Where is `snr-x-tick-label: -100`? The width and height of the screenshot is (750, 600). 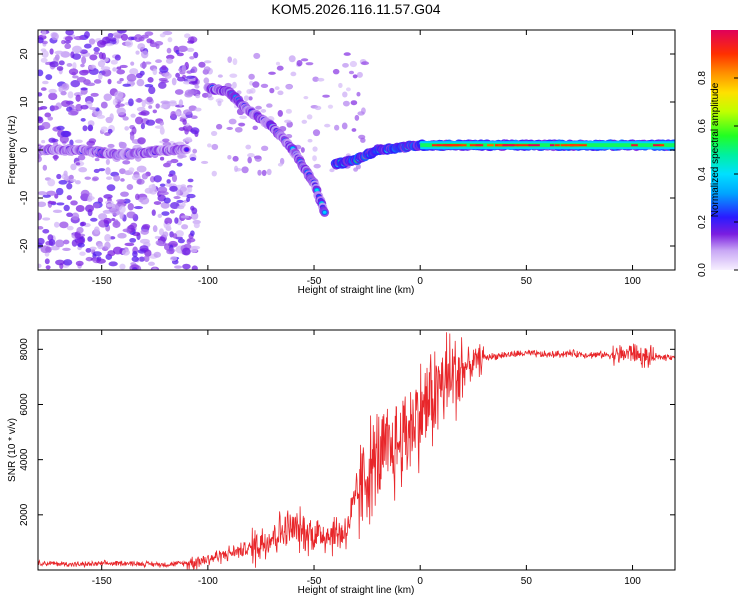
snr-x-tick-label: -100 is located at coordinates (208, 581).